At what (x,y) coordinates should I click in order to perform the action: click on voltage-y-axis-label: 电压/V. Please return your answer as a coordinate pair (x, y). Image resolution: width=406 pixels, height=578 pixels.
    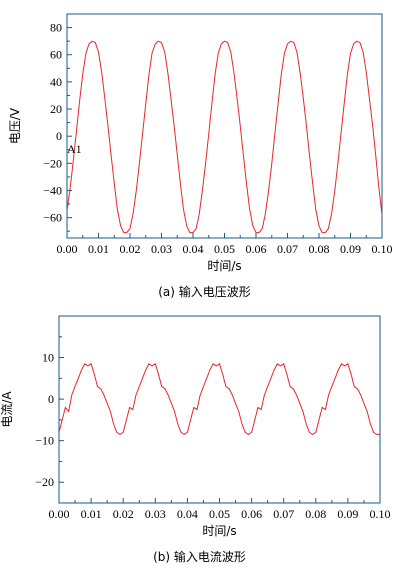
    Looking at the image, I should click on (15, 125).